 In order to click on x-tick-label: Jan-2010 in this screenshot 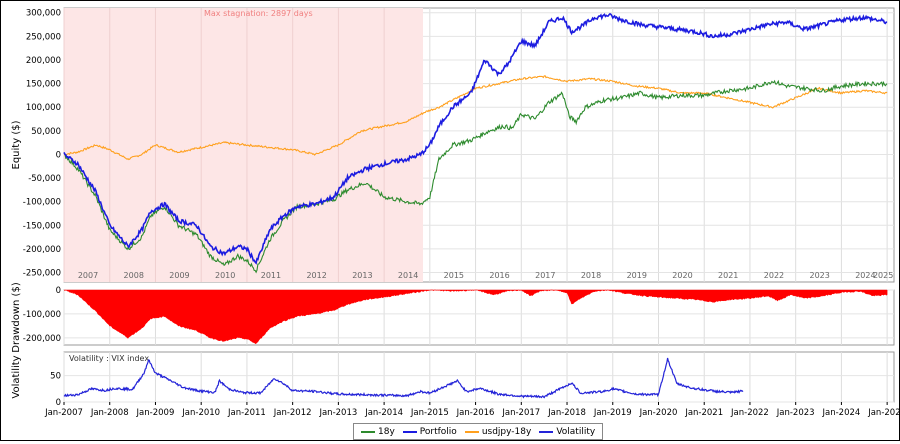, I will do `click(200, 413)`.